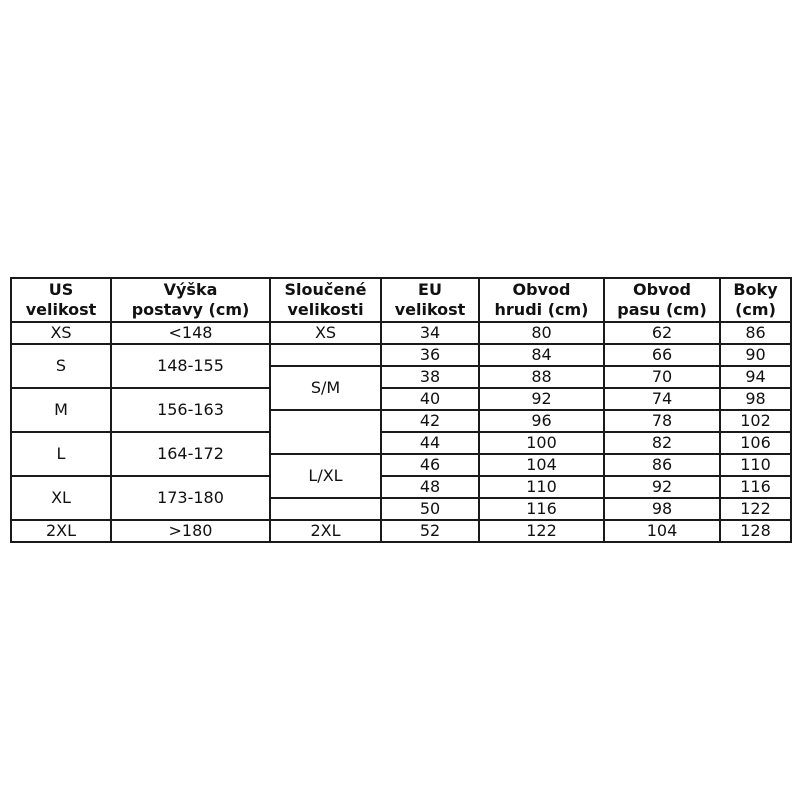 The height and width of the screenshot is (800, 800). What do you see at coordinates (61, 366) in the screenshot?
I see `cell-us-size: S` at bounding box center [61, 366].